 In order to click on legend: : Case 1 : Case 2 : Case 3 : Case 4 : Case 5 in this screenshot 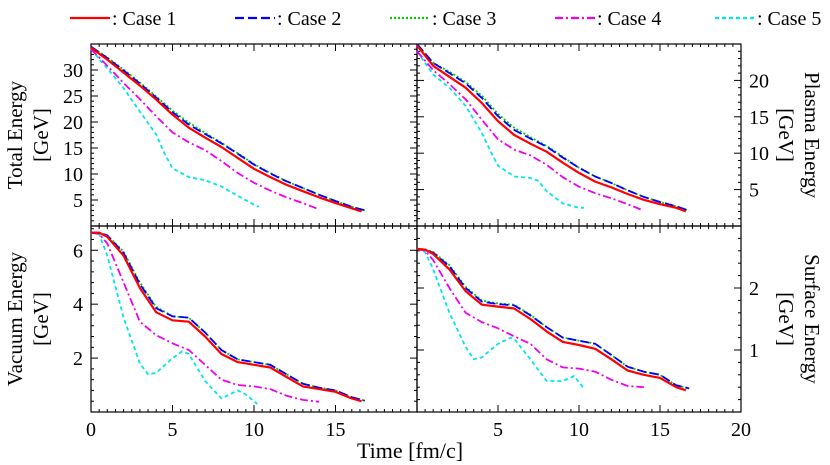, I will do `click(445, 19)`.